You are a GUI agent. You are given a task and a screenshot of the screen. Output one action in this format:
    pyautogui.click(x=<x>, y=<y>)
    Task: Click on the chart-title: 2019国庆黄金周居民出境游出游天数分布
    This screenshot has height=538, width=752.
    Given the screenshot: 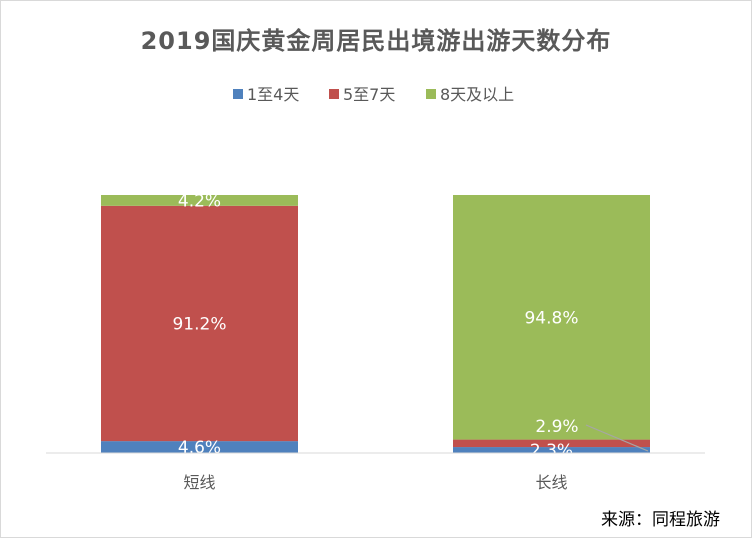 What is the action you would take?
    pyautogui.click(x=376, y=41)
    